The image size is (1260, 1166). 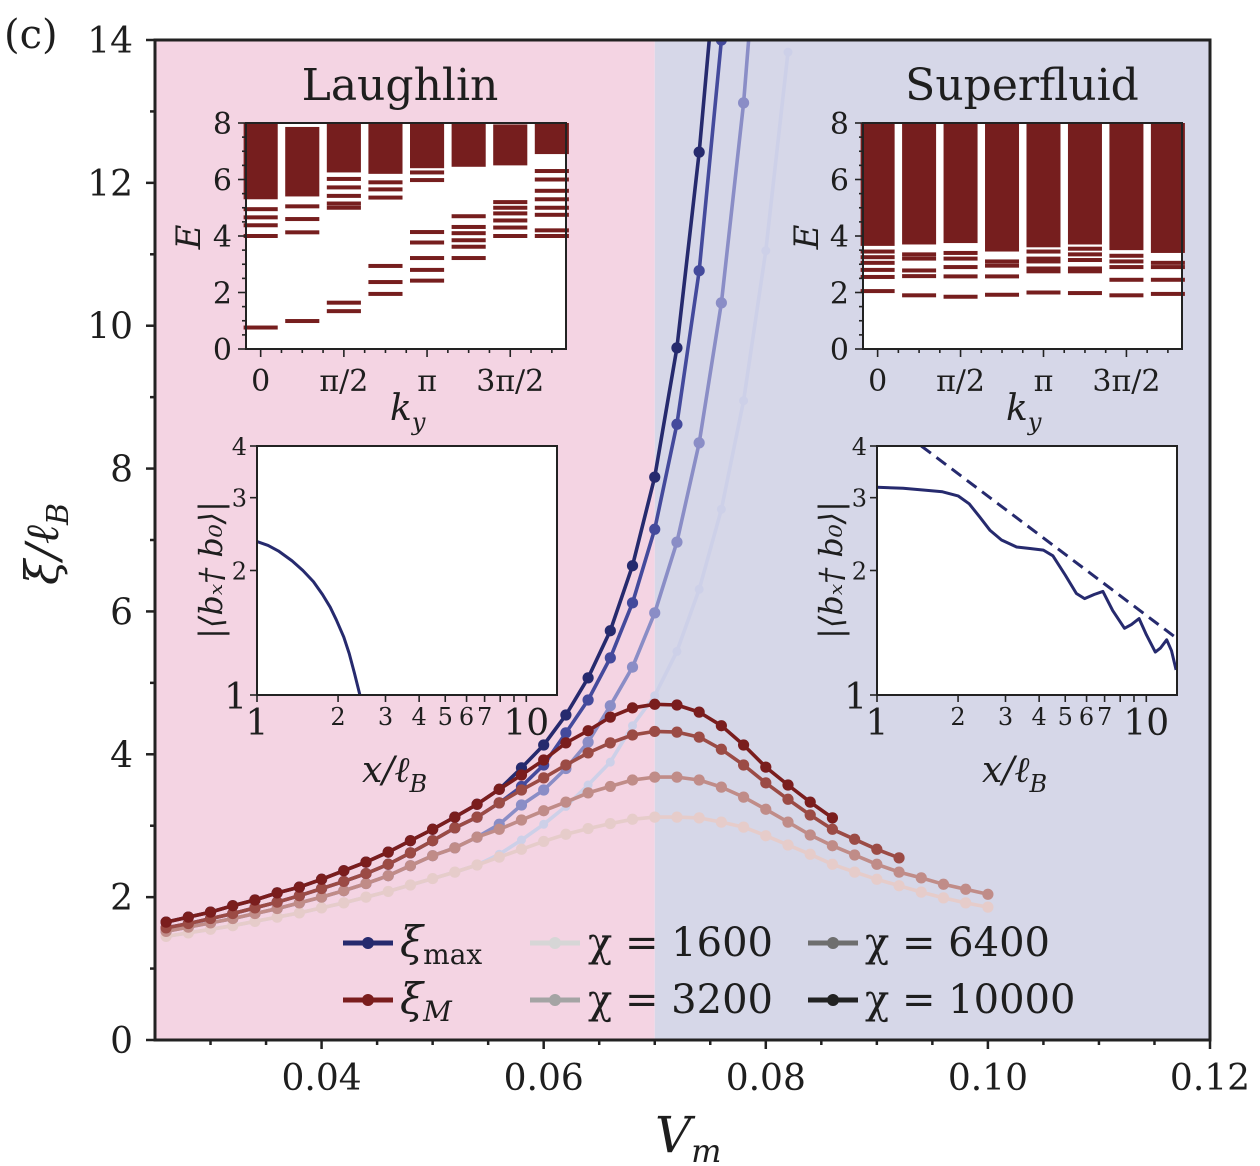 What do you see at coordinates (121, 470) in the screenshot?
I see `y-tick-label: 8` at bounding box center [121, 470].